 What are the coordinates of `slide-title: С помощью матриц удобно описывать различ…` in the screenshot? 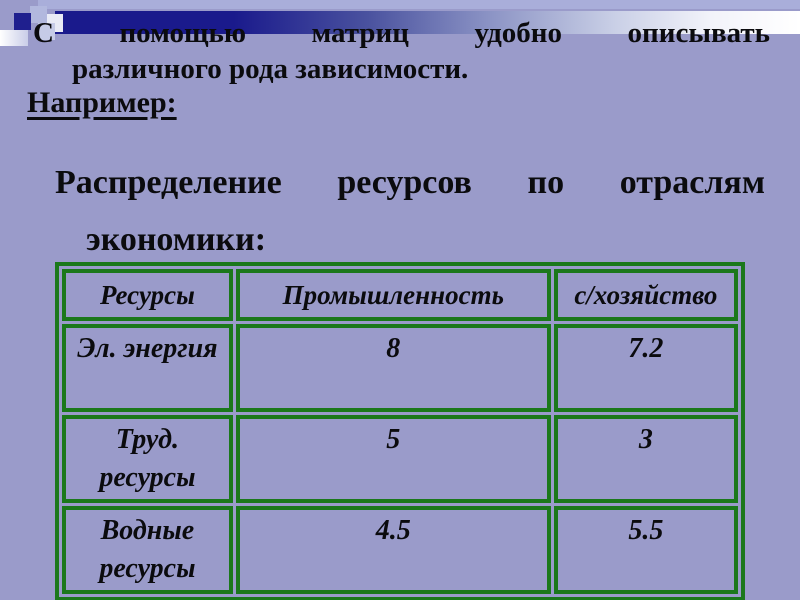 It's located at (401, 50).